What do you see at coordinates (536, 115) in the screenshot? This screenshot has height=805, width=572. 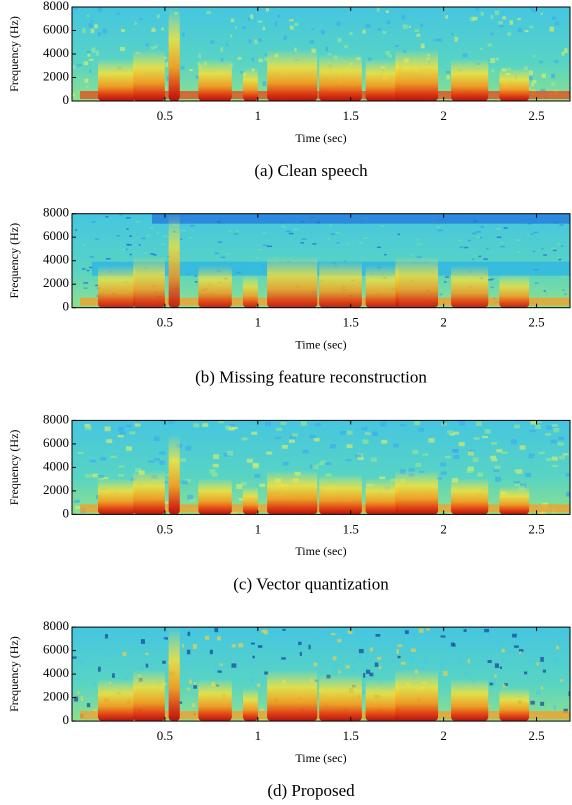 I see `x-tick-label: 2.5` at bounding box center [536, 115].